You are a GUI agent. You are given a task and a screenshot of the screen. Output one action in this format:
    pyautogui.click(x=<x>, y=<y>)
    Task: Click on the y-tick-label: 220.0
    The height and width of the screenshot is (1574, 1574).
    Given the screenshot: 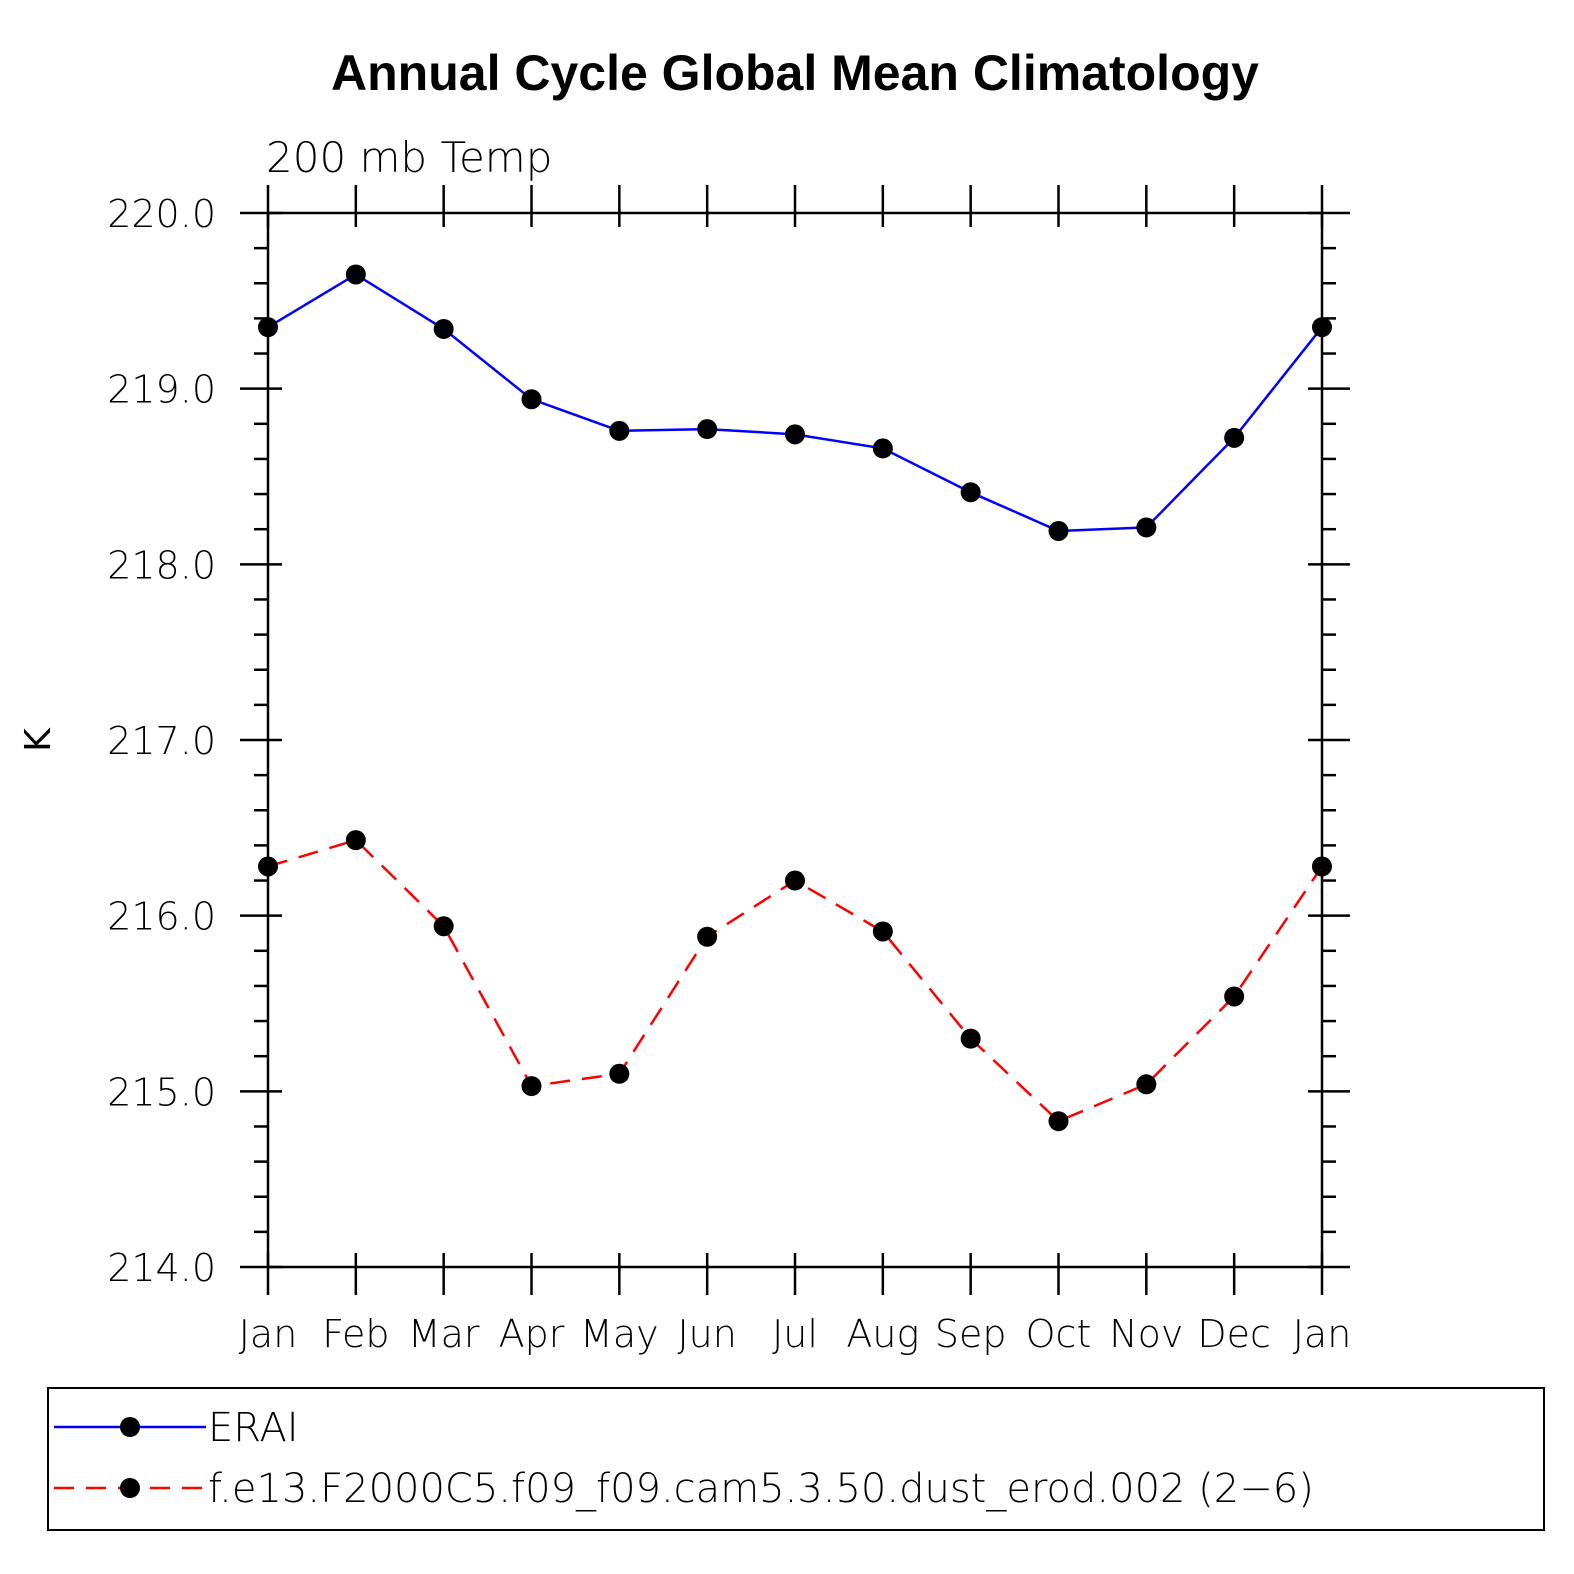 What is the action you would take?
    pyautogui.click(x=161, y=214)
    